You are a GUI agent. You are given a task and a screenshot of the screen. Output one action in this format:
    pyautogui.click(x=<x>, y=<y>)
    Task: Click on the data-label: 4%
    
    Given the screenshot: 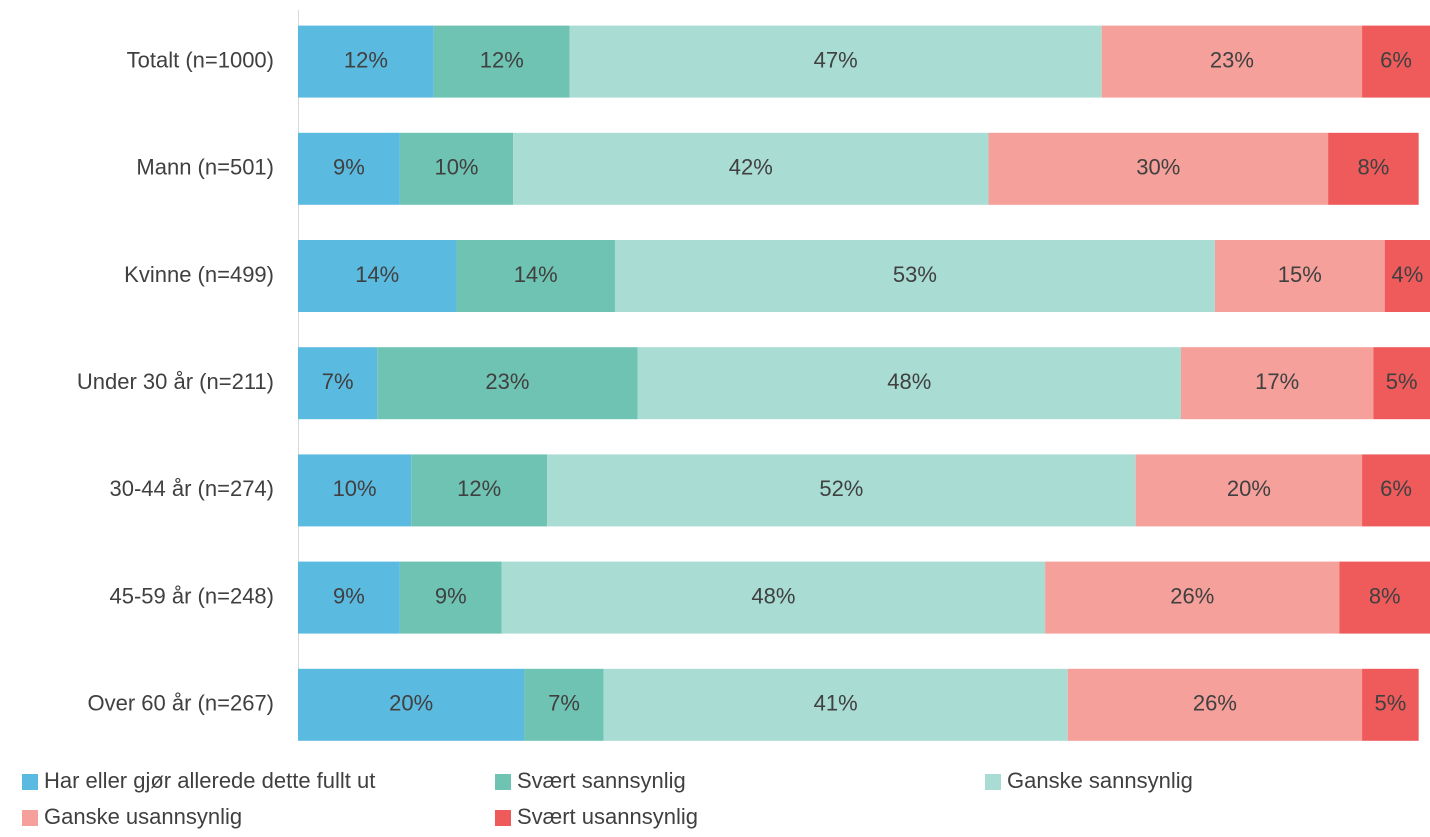 What is the action you would take?
    pyautogui.click(x=1407, y=274)
    